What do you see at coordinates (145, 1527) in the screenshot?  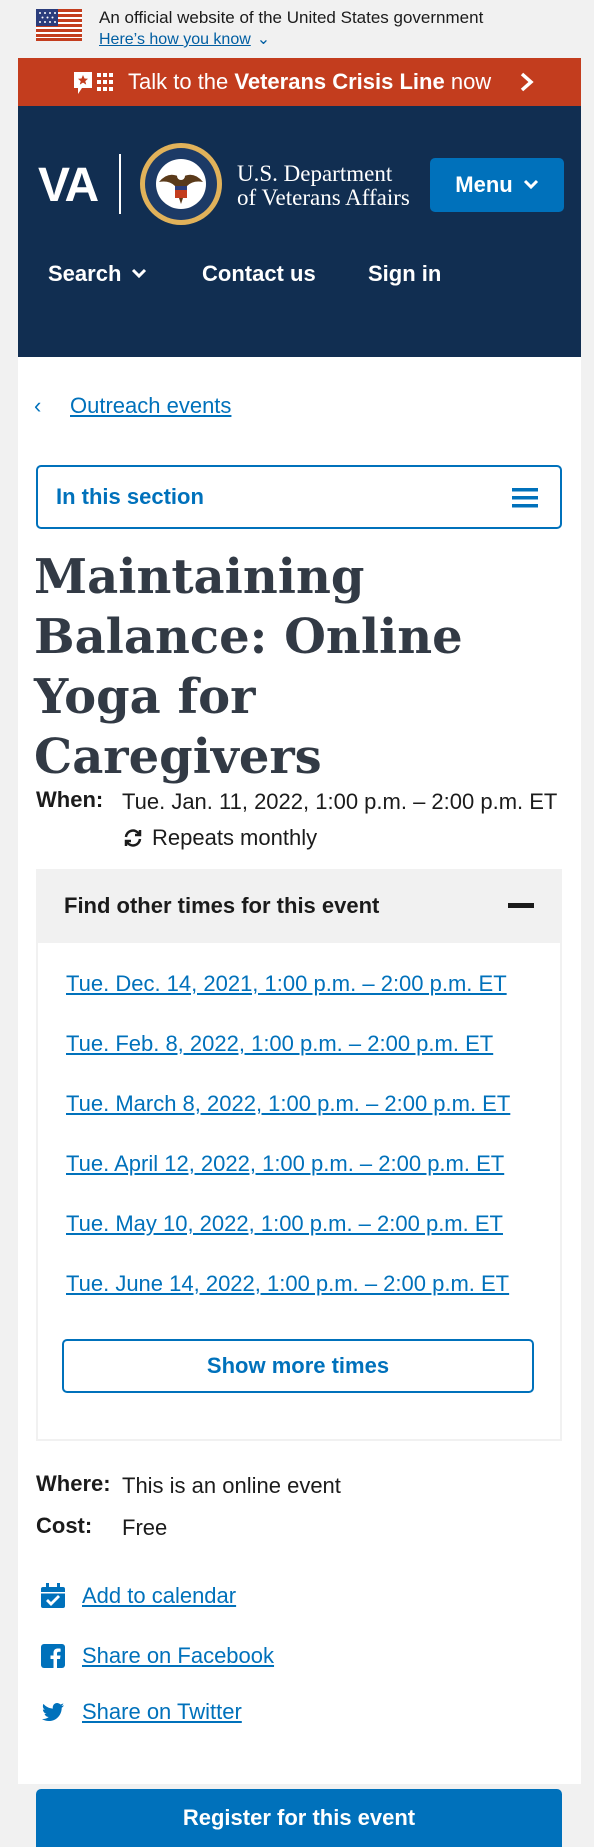 I see `cost-value: Free` at bounding box center [145, 1527].